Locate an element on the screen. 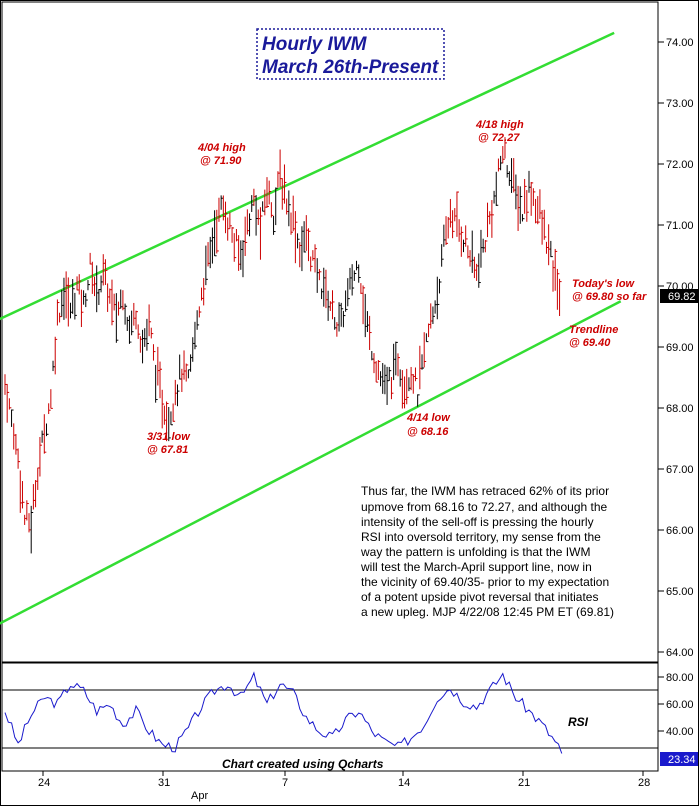 The height and width of the screenshot is (806, 699). month-label: Apr is located at coordinates (199, 796).